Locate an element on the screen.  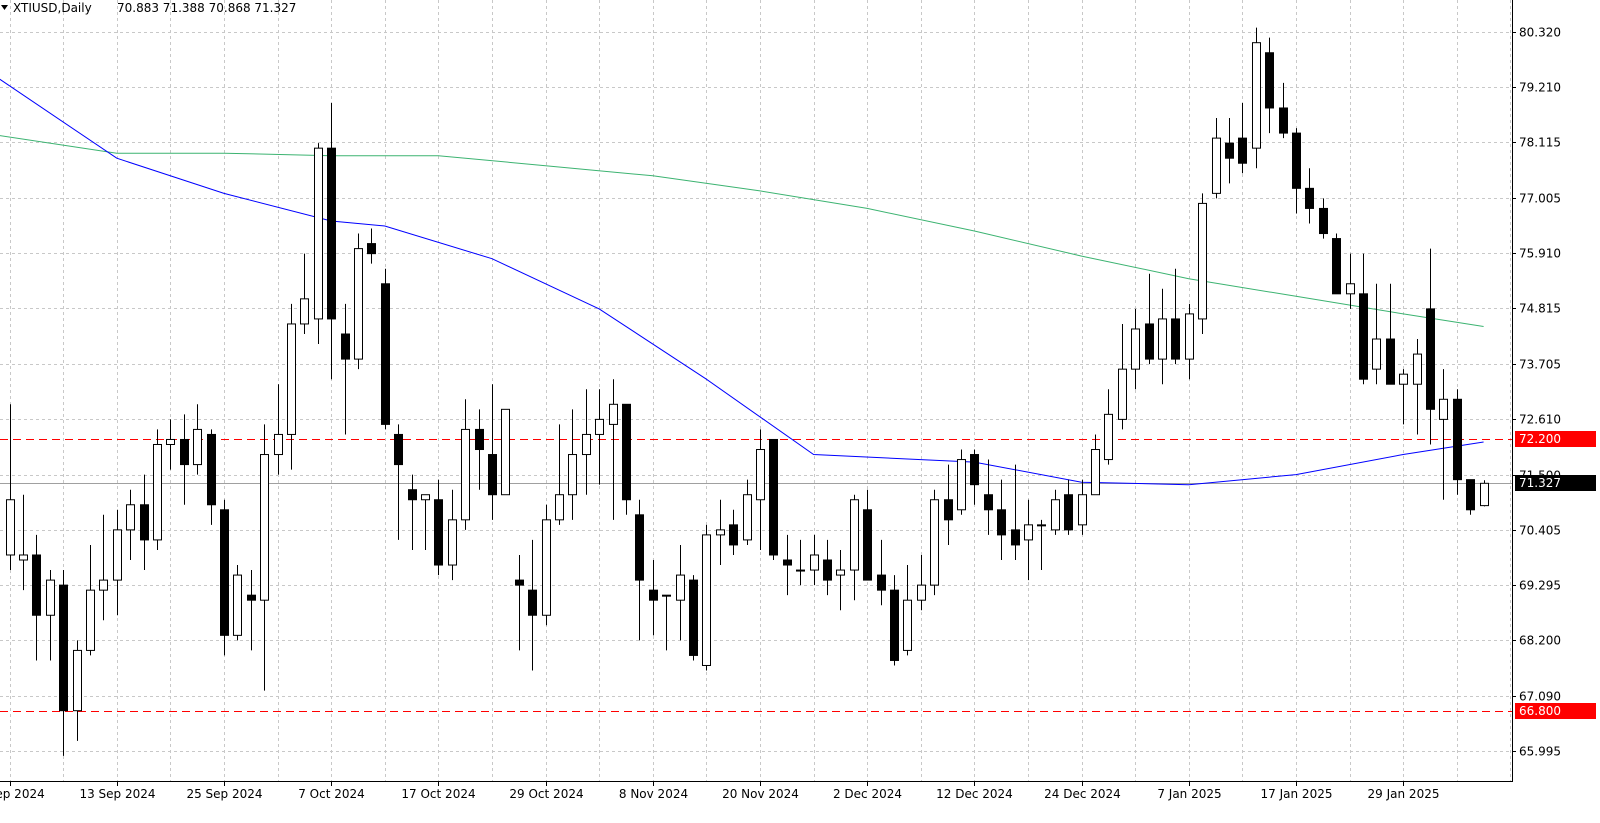
x-tick-label: 12 Dec 2024 is located at coordinates (974, 794).